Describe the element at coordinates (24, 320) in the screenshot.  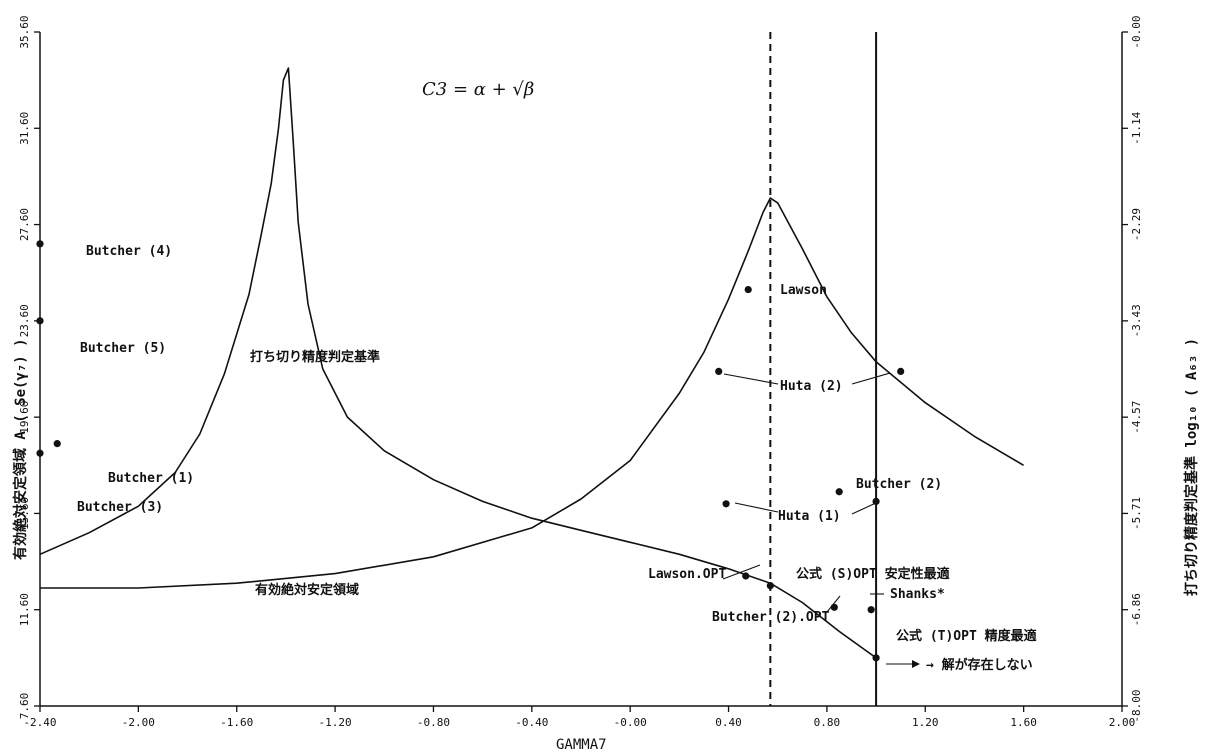
I see `y-left-tick-label: 23.60` at that location.